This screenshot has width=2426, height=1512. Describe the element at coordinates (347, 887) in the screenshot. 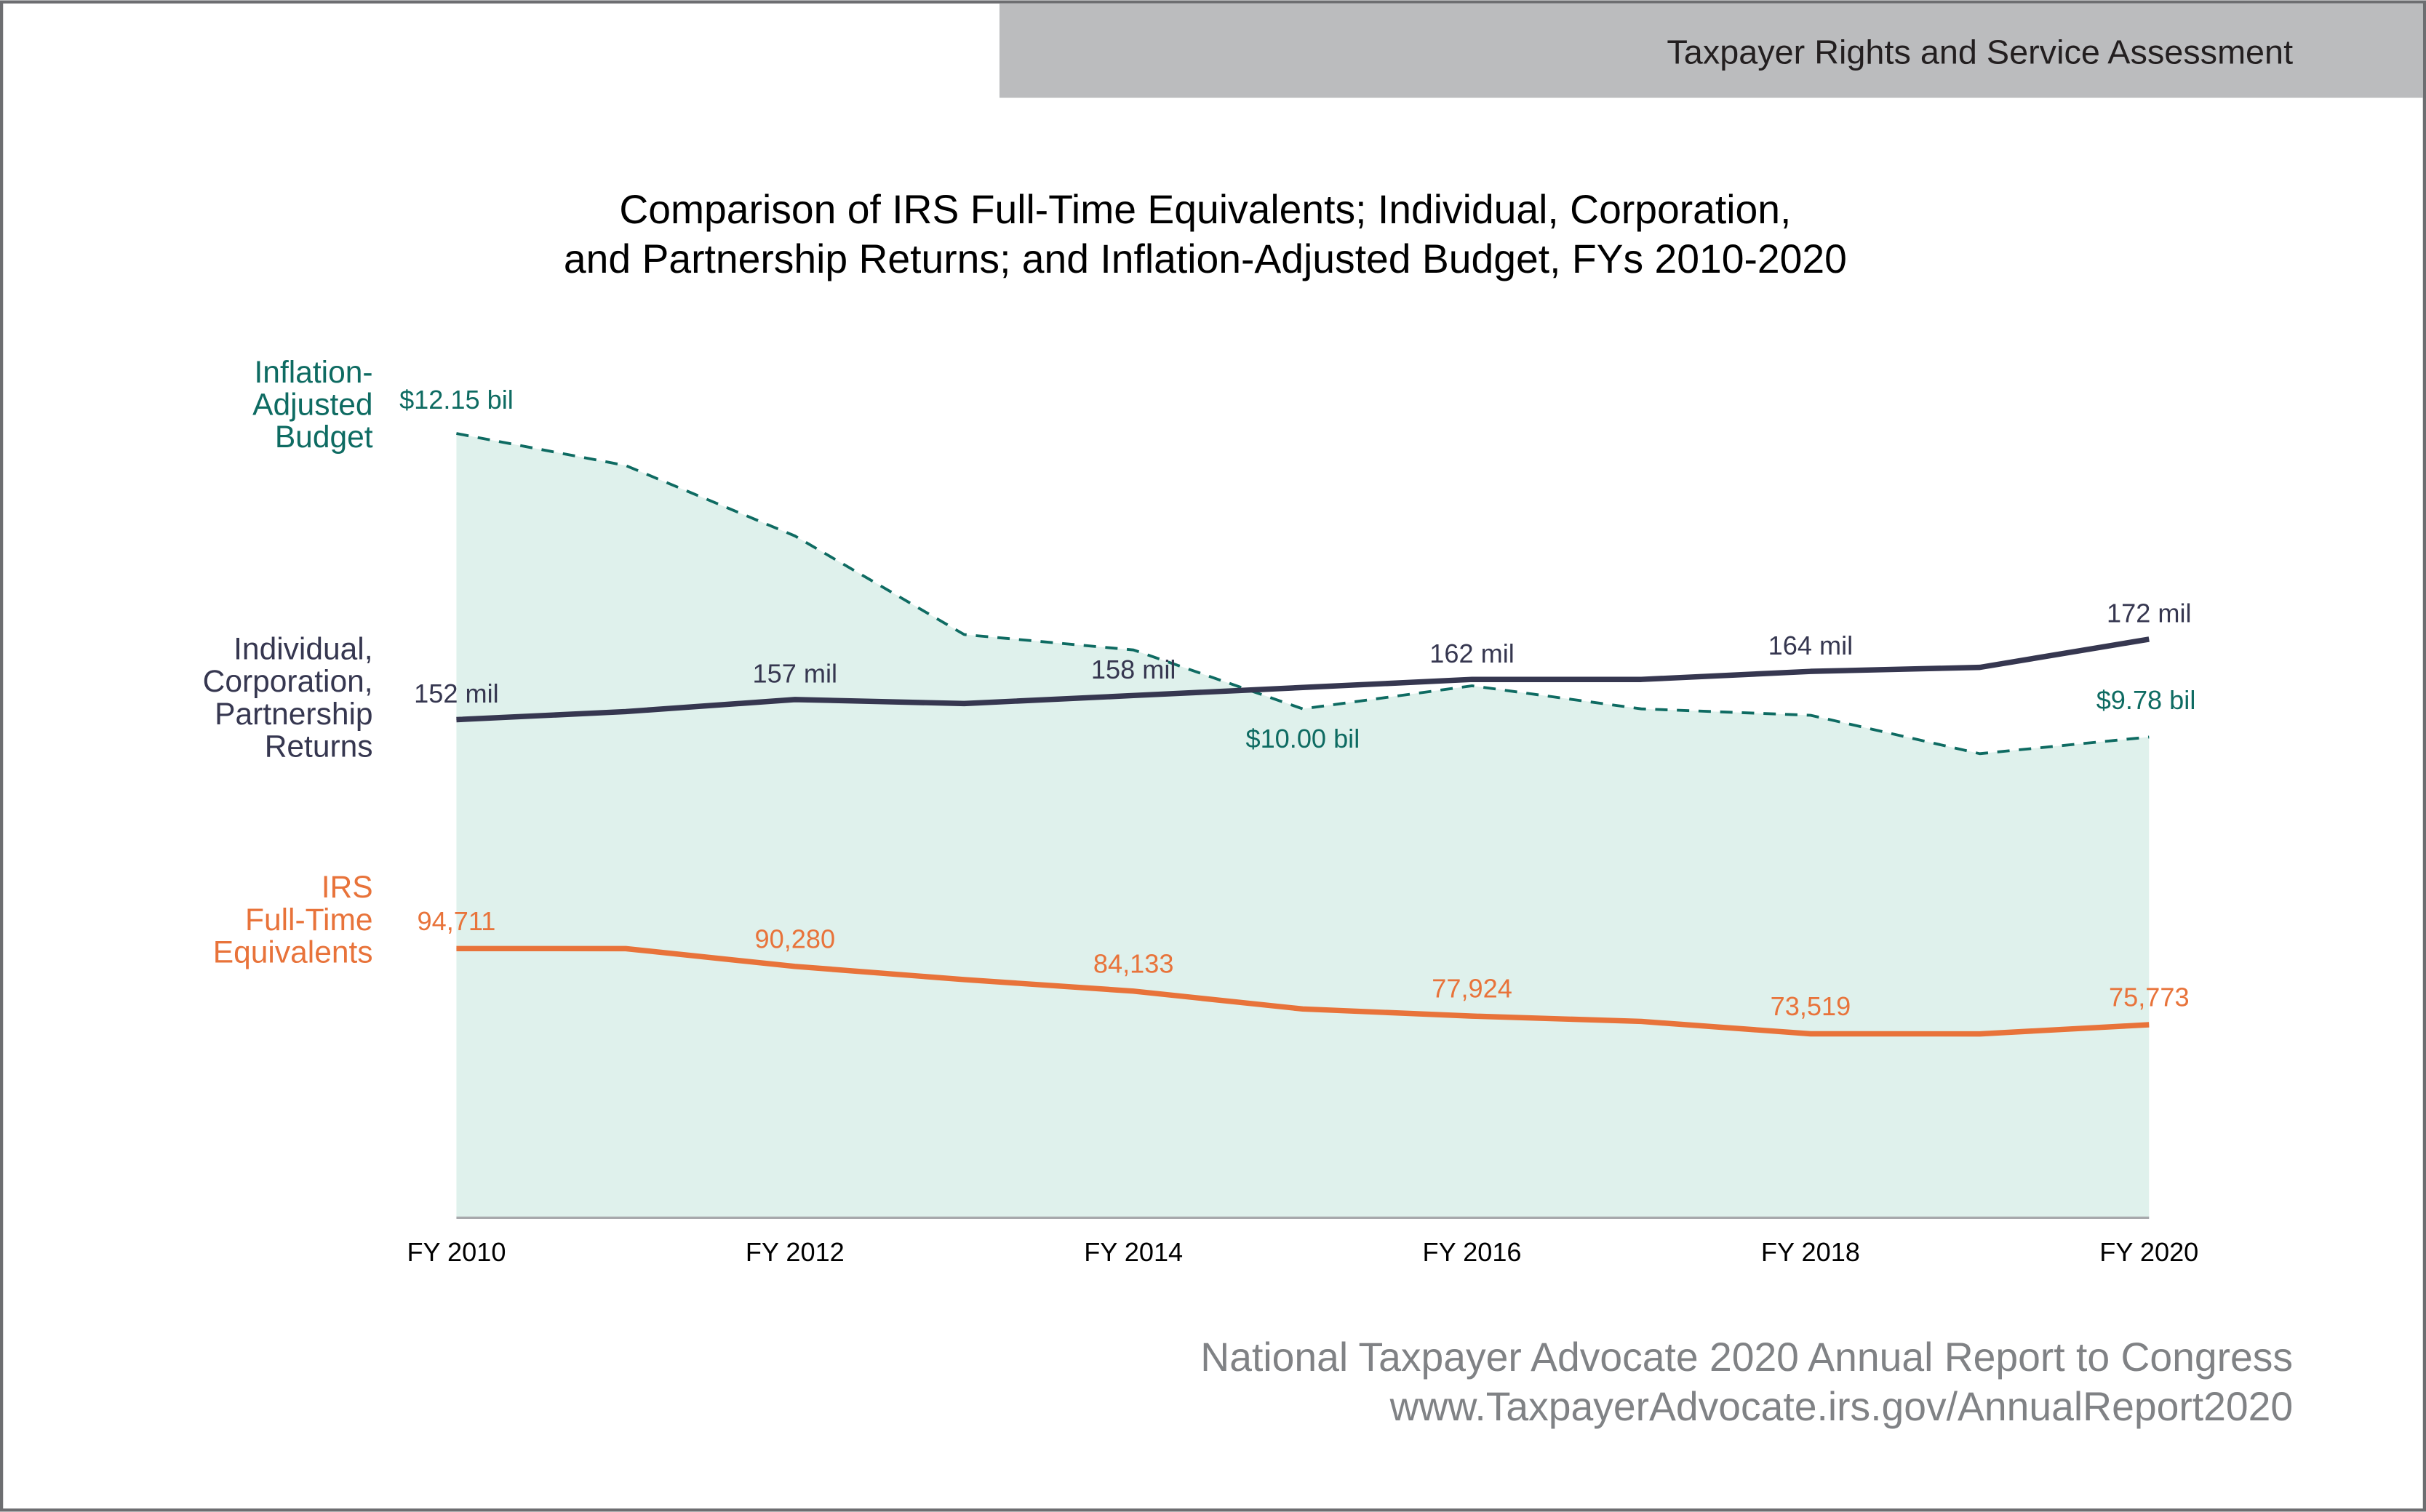

I see `series-legend-label: IRS` at that location.